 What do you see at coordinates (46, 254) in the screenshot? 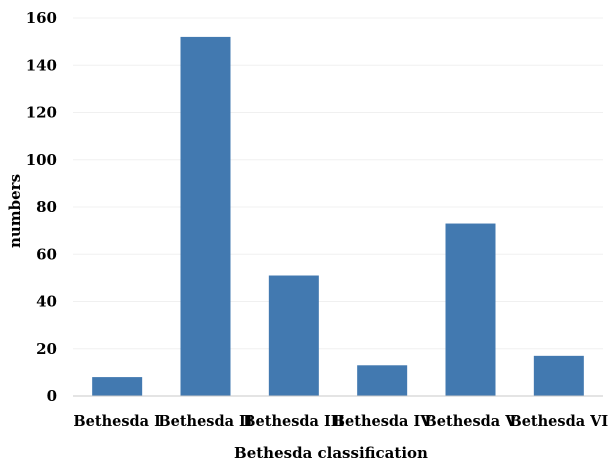
I see `y-tick-label: 60` at bounding box center [46, 254].